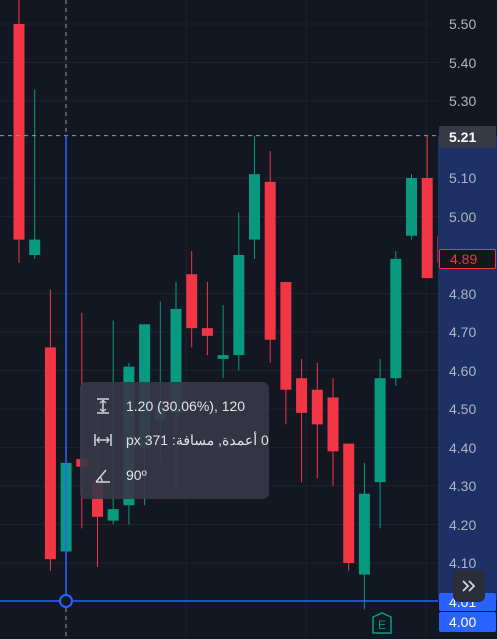 This screenshot has height=639, width=497. I want to click on crosshair-price-label: 5.21, so click(467, 137).